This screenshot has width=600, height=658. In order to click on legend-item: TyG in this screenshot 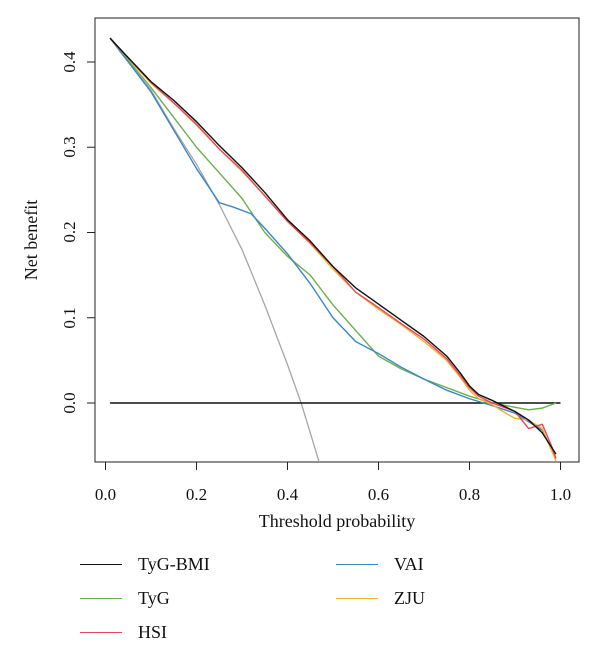, I will do `click(125, 598)`.